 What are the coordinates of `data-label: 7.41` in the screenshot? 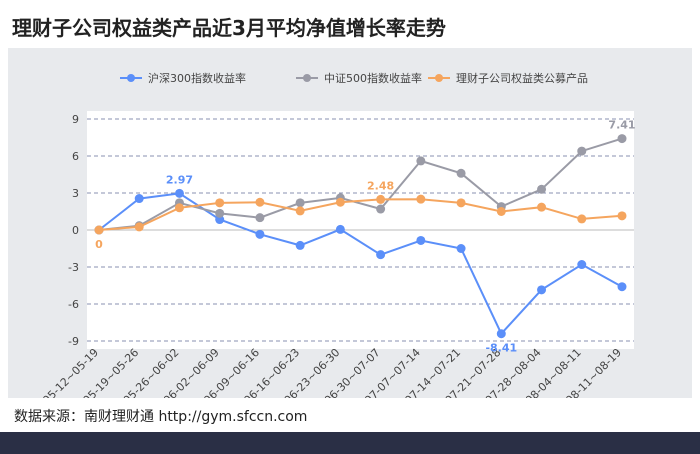 It's located at (621, 125).